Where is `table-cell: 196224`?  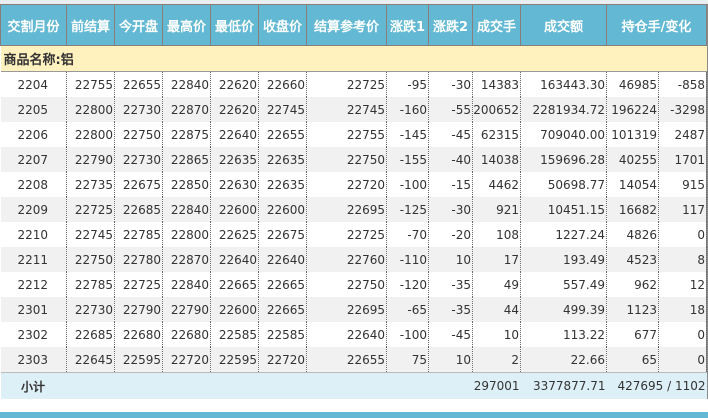
table-cell: 196224 is located at coordinates (632, 109).